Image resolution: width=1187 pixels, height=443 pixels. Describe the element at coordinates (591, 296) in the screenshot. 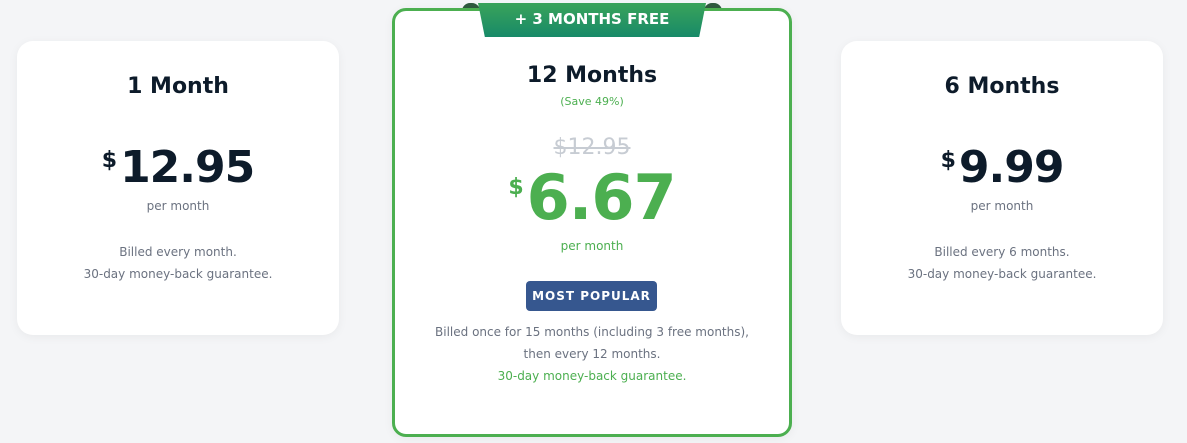

I see `most-popular-badge: MOST POPULAR` at that location.